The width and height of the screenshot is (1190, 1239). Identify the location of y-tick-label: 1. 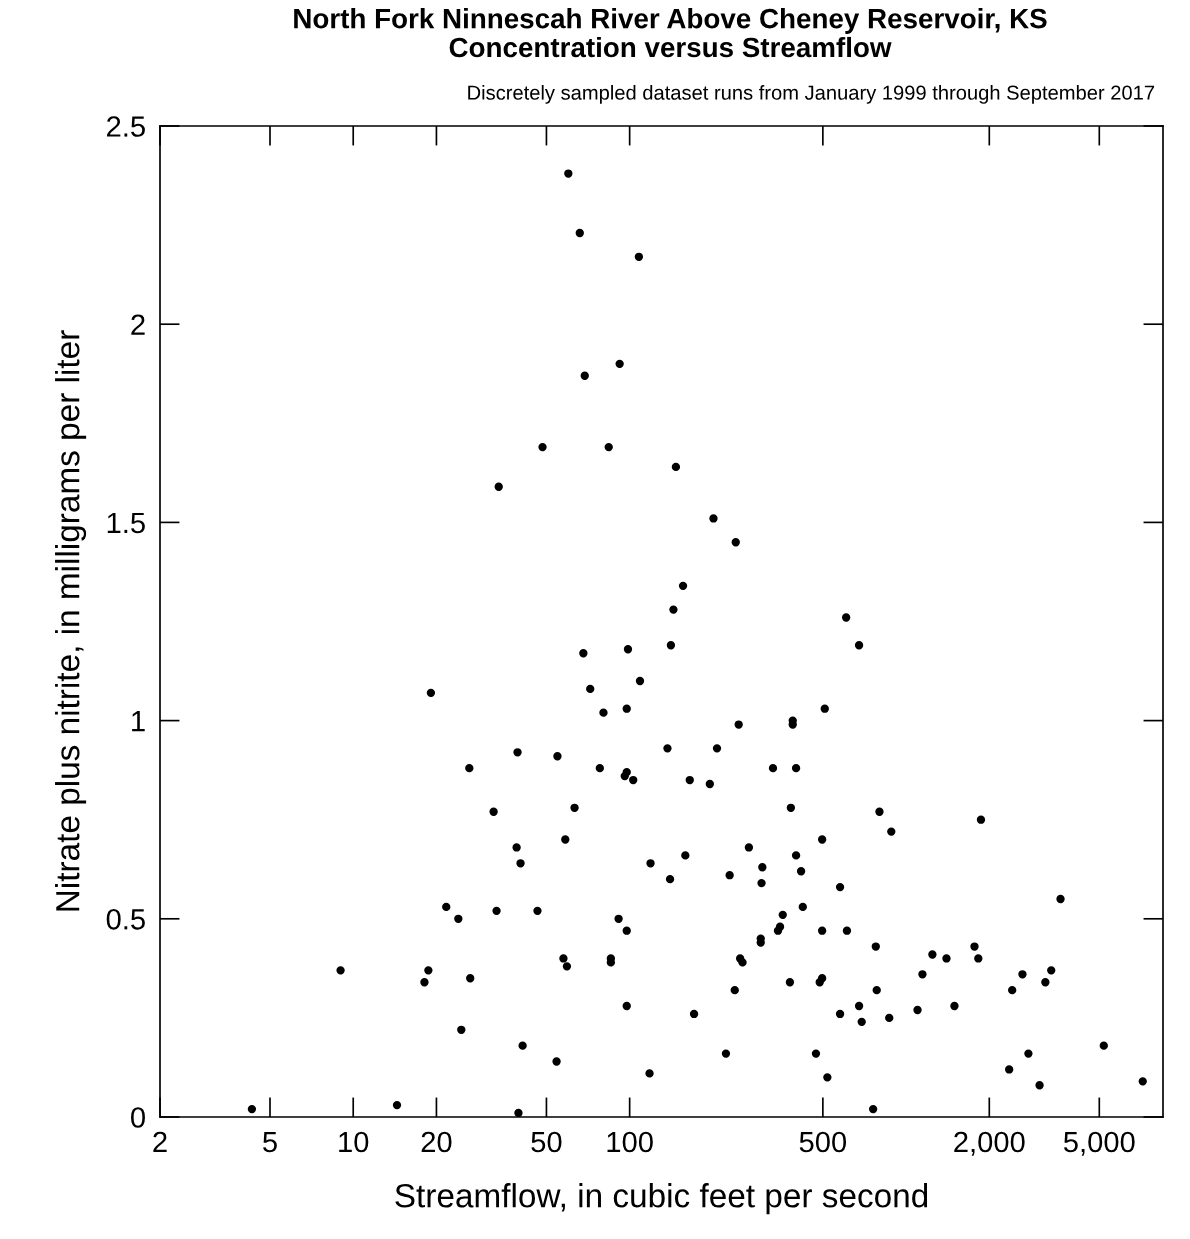
(138, 721).